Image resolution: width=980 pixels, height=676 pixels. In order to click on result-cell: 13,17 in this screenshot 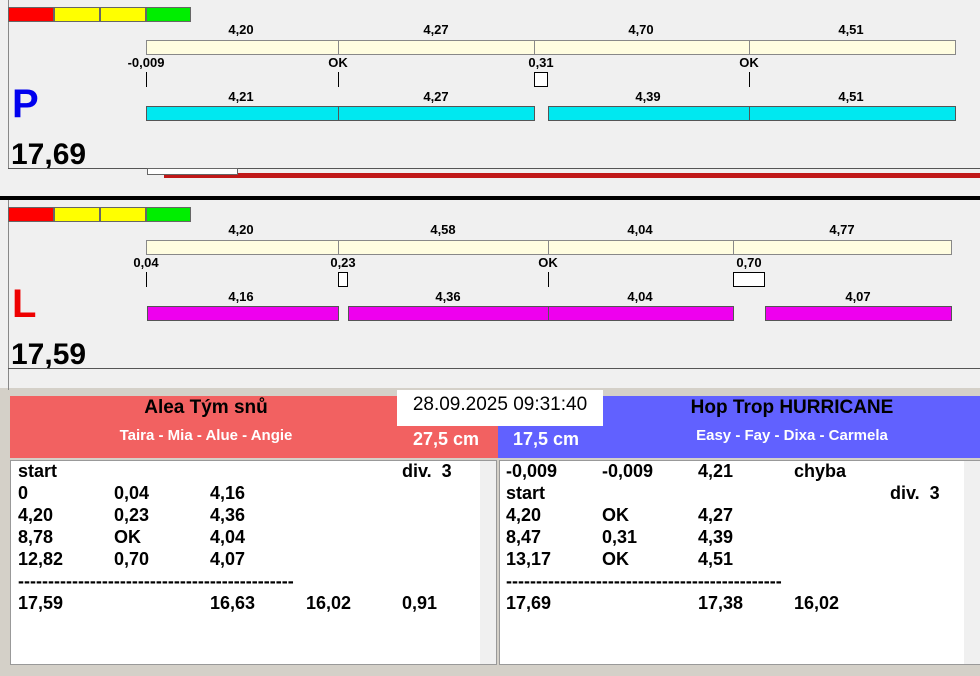, I will do `click(529, 559)`.